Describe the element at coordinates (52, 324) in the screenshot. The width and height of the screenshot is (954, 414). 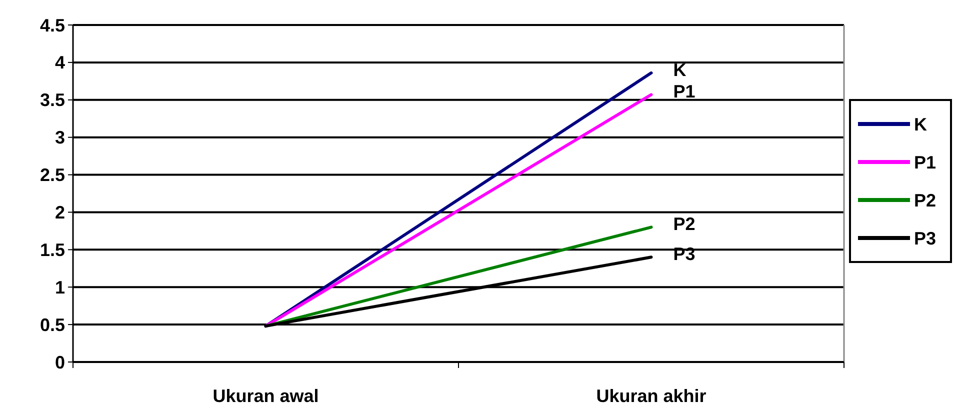
I see `y-tick-label: 0.5` at that location.